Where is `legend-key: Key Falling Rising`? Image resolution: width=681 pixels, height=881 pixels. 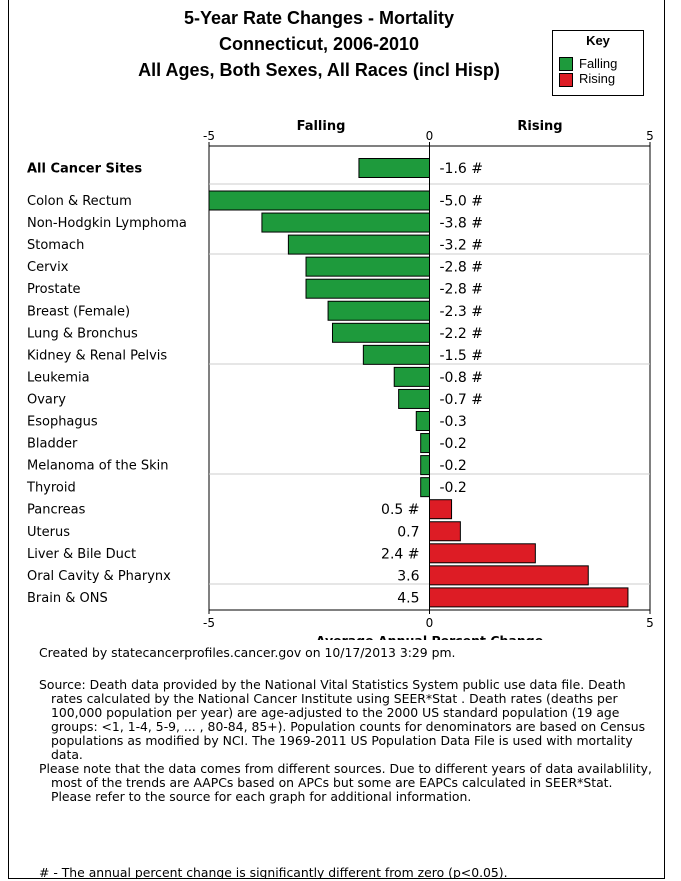
legend-key: Key Falling Rising is located at coordinates (598, 63).